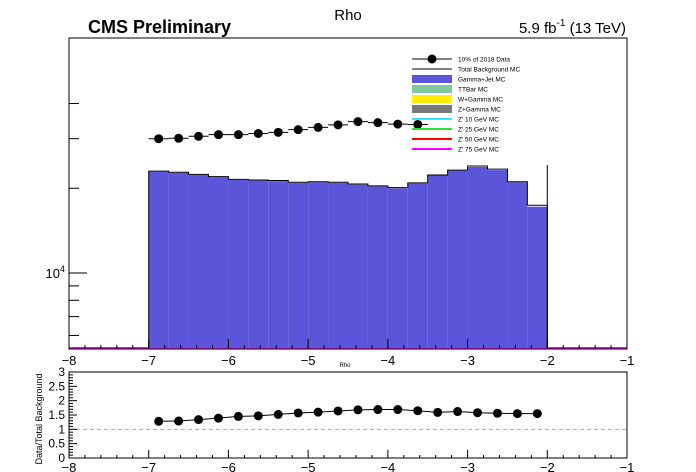  I want to click on legend-label: Z' 10 GeV MC, so click(478, 120).